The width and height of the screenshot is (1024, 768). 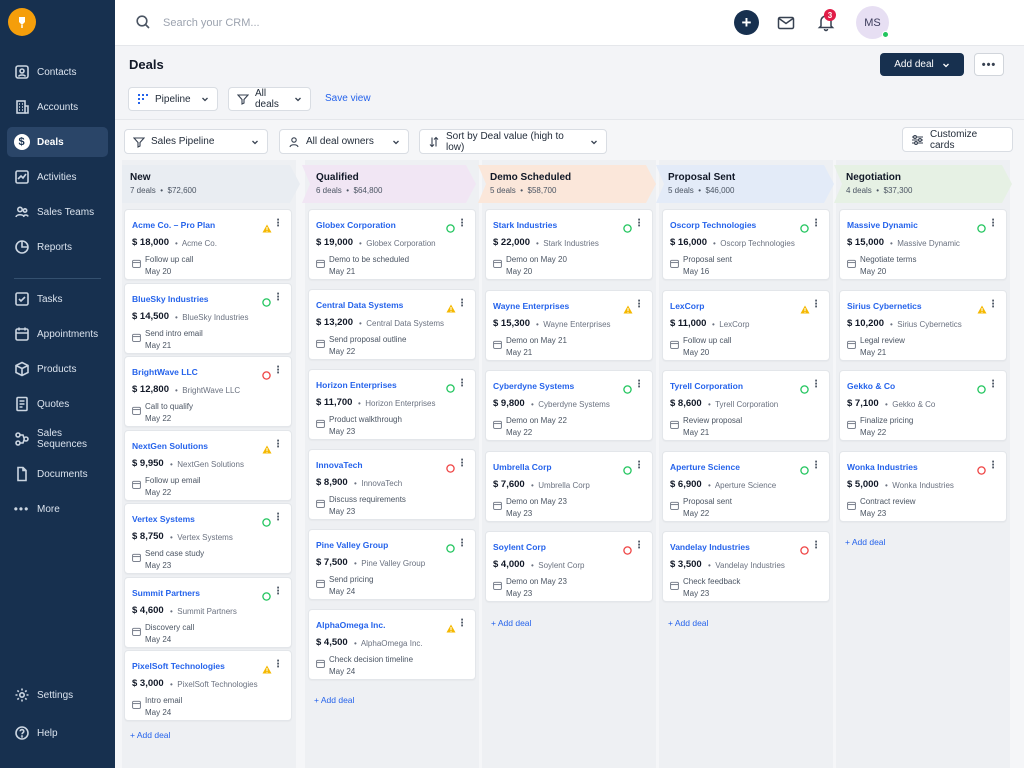 What do you see at coordinates (351, 625) in the screenshot?
I see `deal-name: AlphaOmega Inc.` at bounding box center [351, 625].